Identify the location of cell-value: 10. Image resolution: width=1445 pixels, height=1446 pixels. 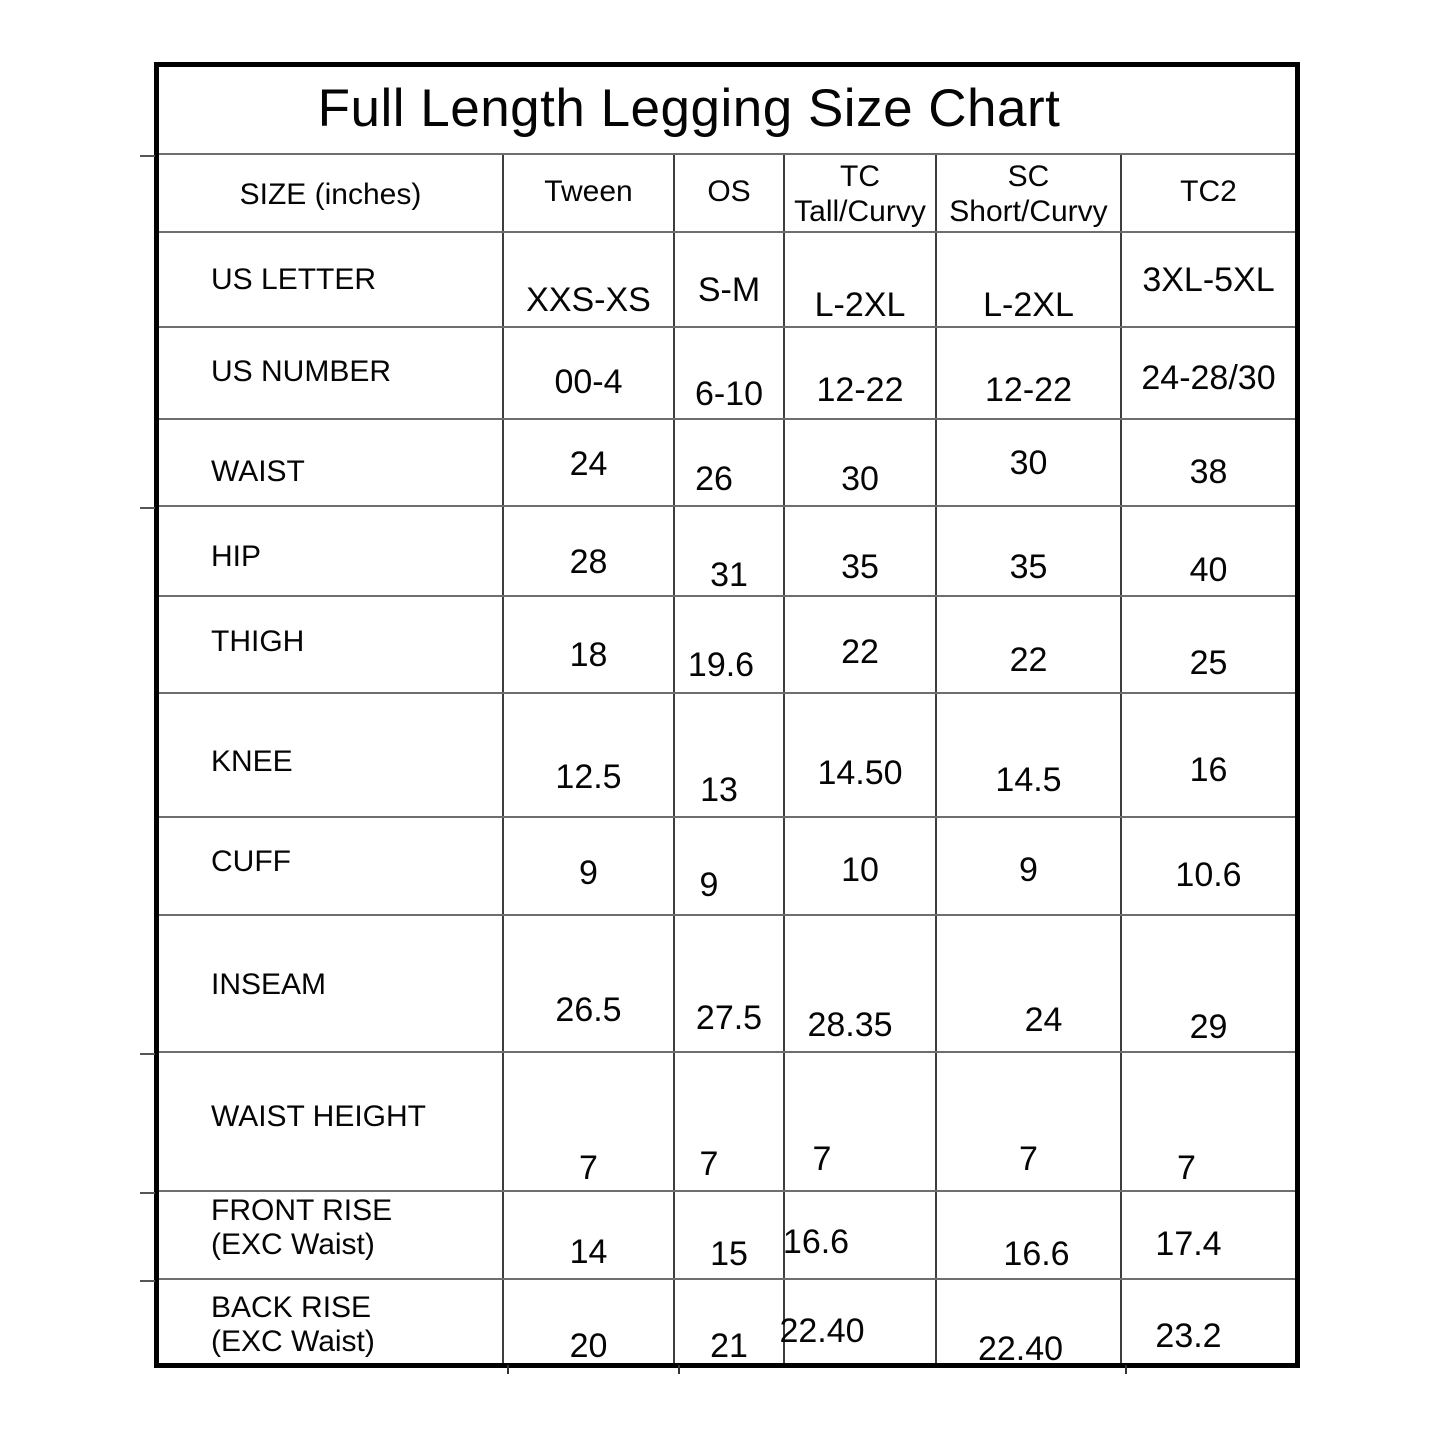
(860, 870).